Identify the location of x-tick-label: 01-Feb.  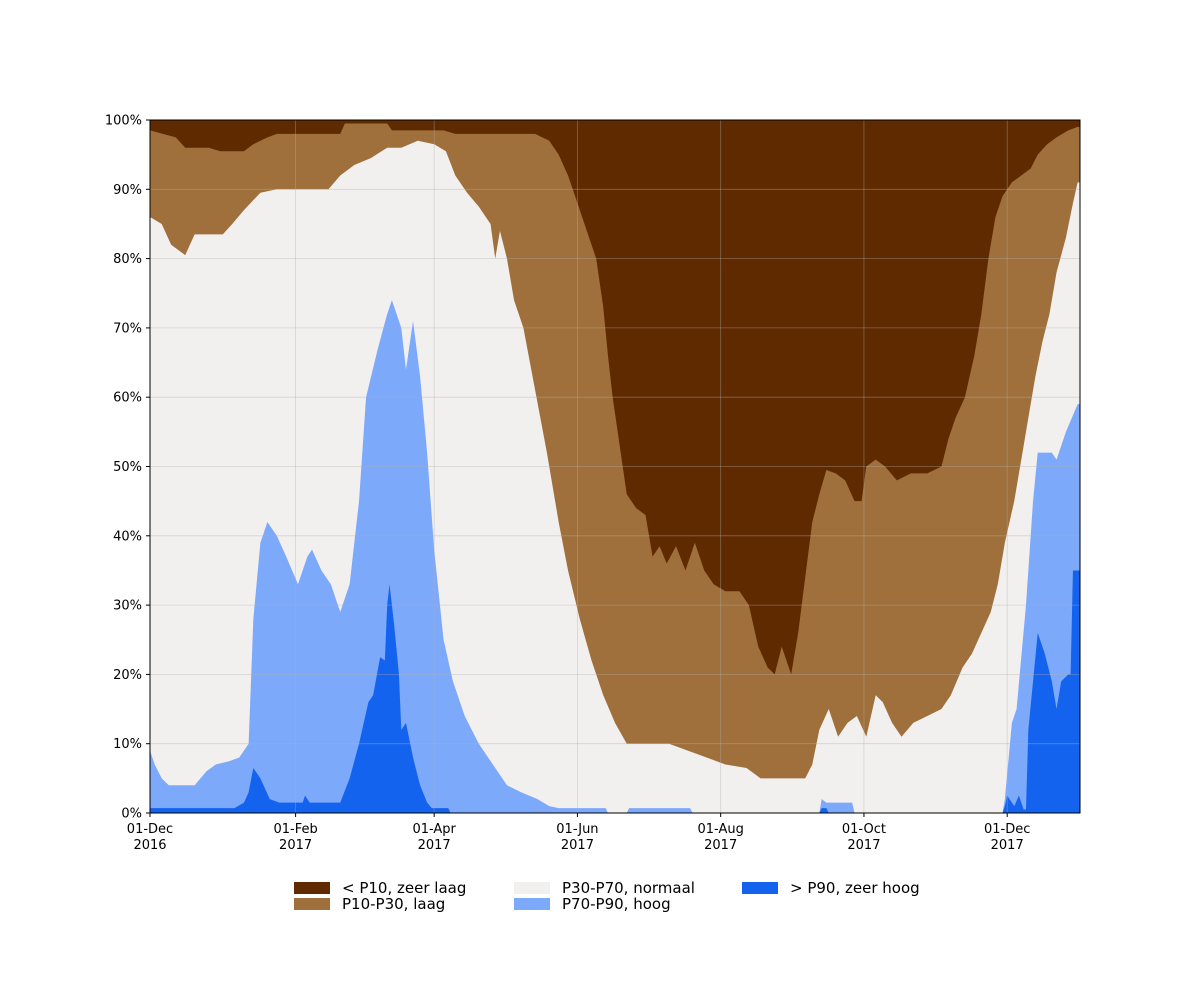
(295, 829).